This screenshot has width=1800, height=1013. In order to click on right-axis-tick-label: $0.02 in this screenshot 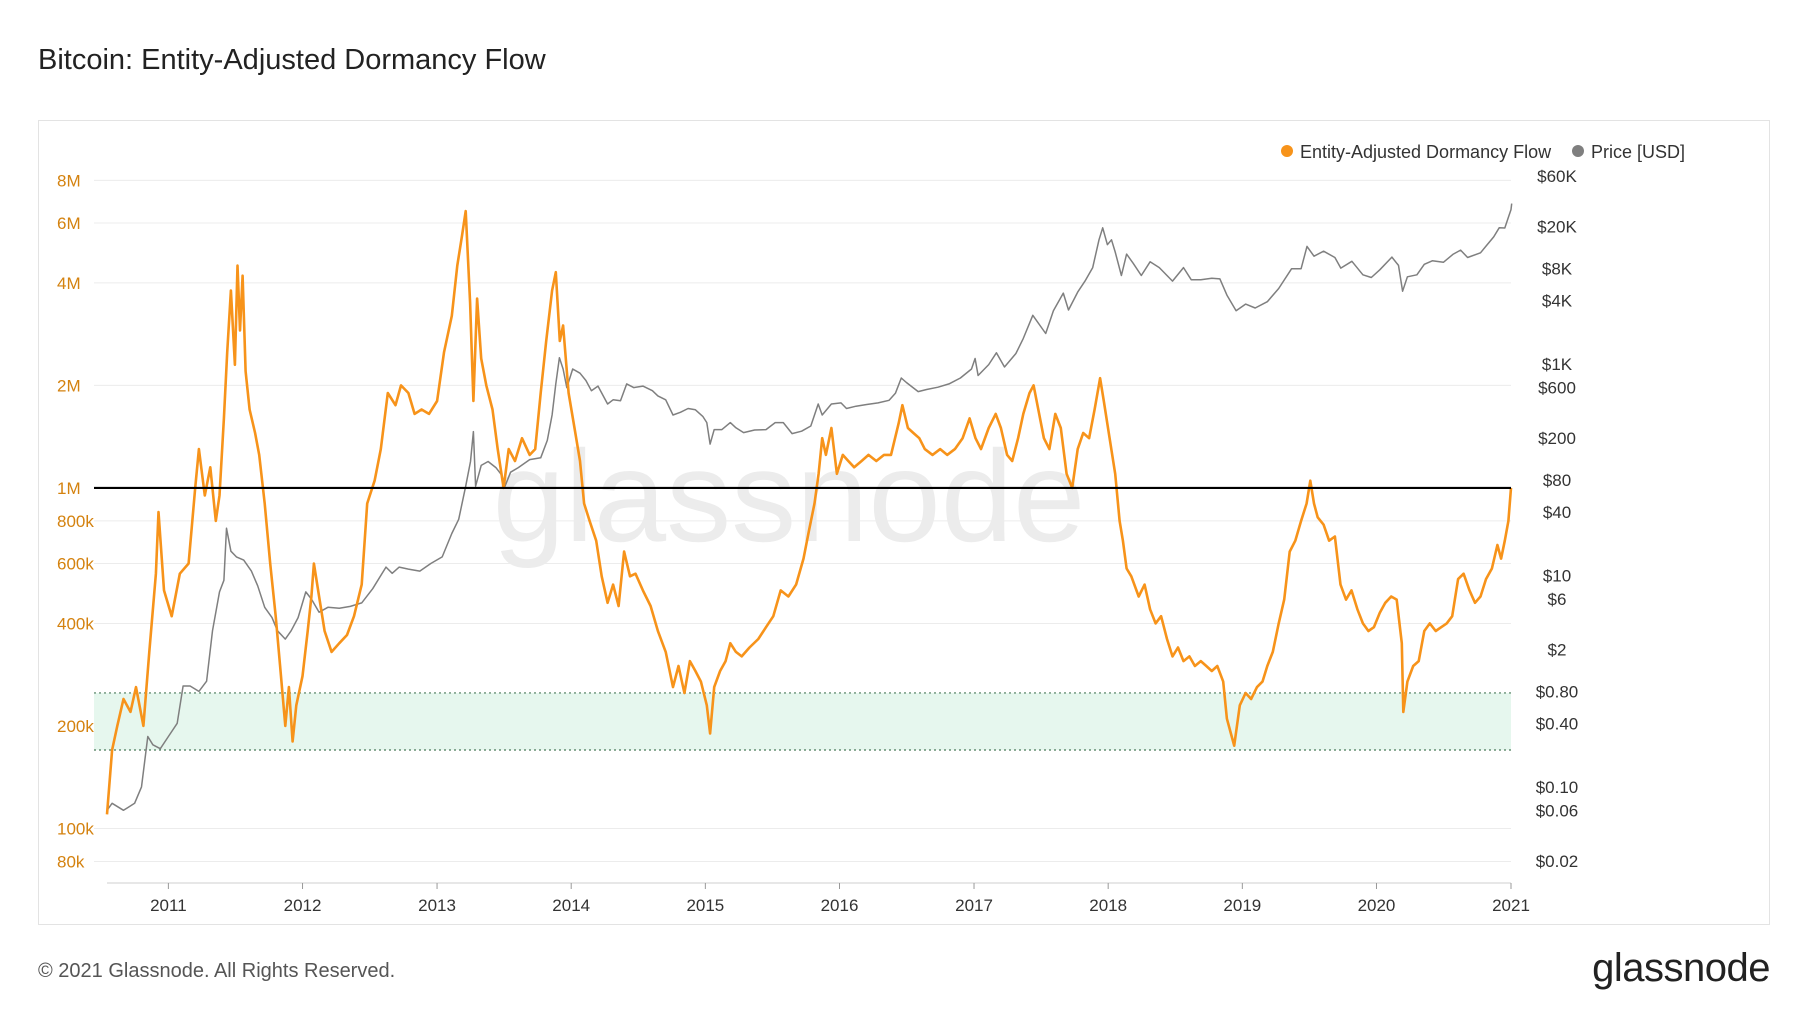, I will do `click(1557, 861)`.